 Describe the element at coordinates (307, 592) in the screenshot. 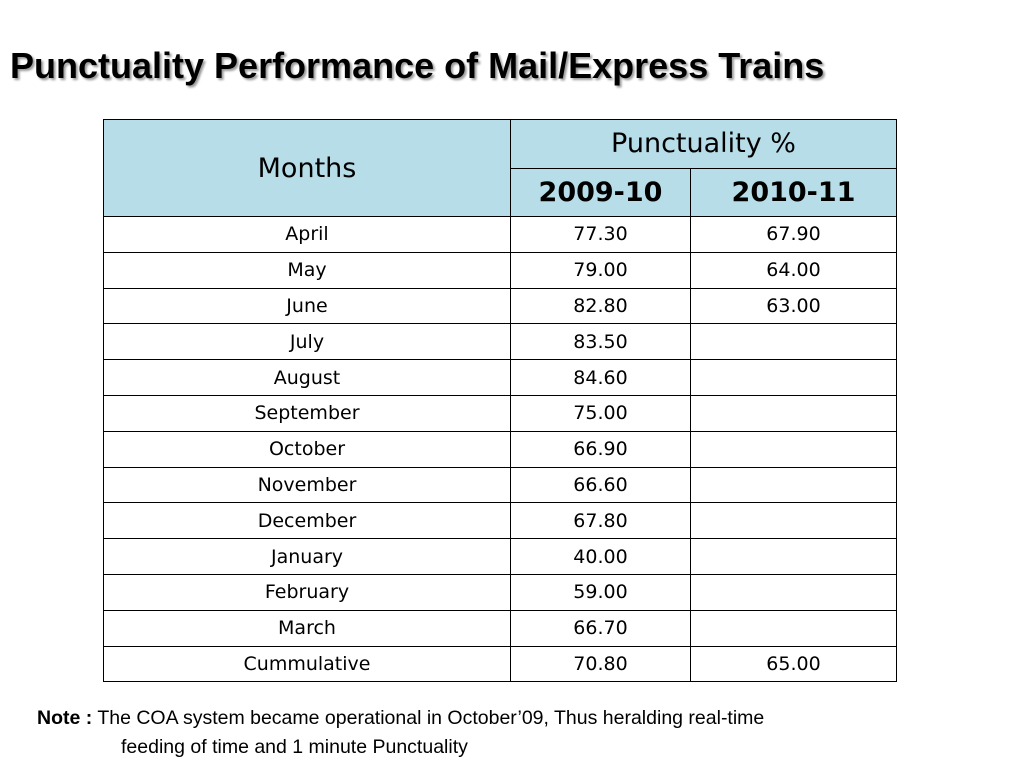

I see `month-cell: February` at that location.